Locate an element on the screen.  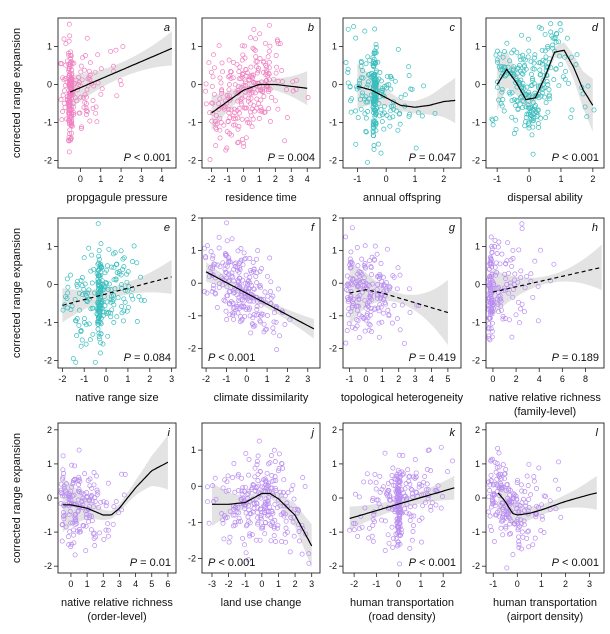
x-tick-label: 3 is located at coordinates (311, 584).